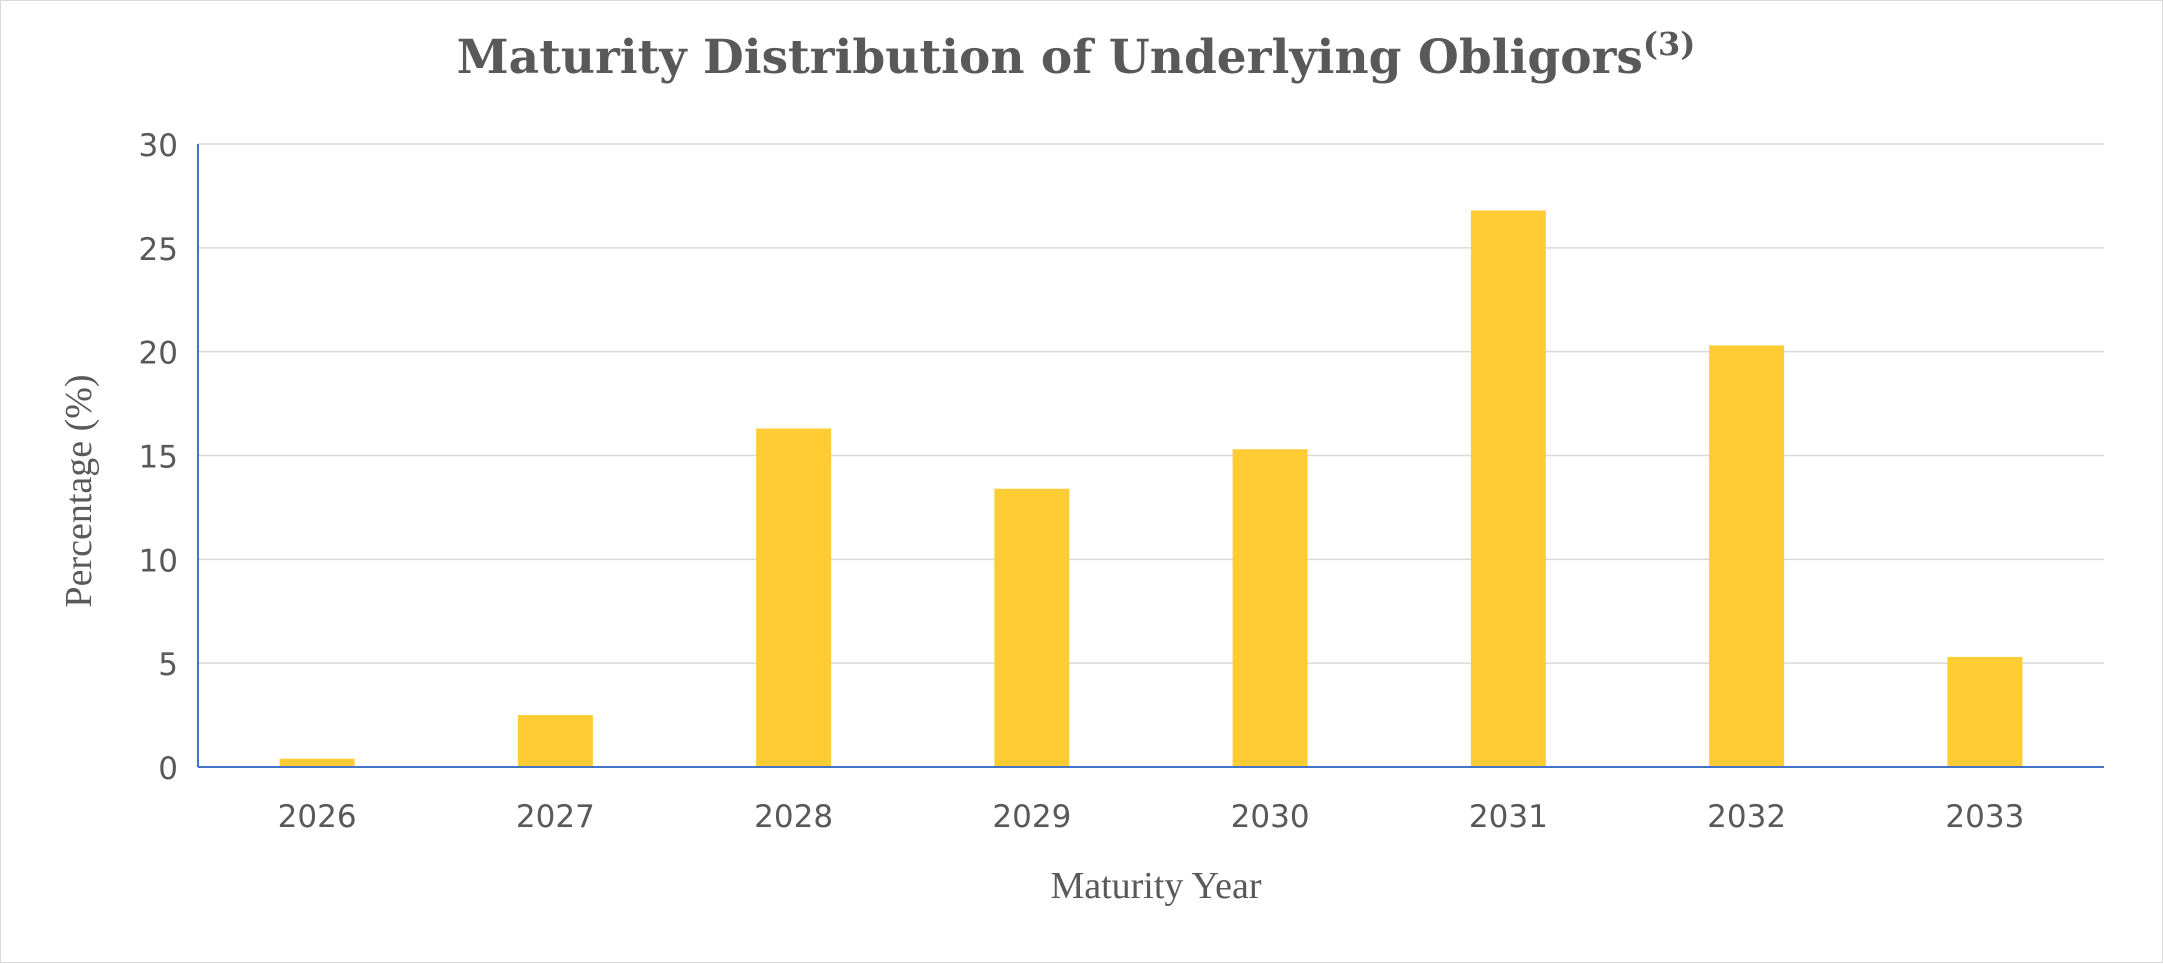 This screenshot has height=964, width=2163. I want to click on y-tick-label-10: 10, so click(158, 561).